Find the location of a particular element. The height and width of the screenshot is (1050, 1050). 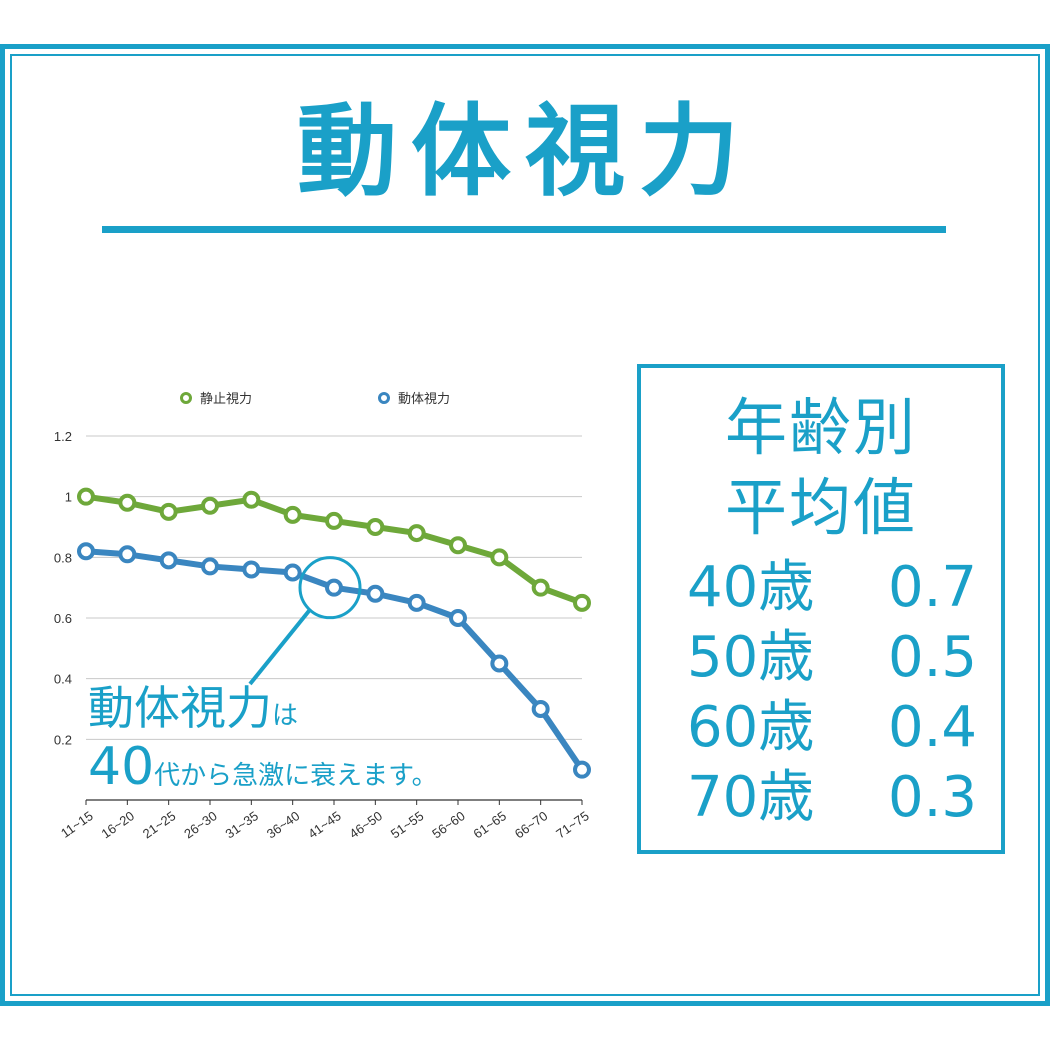

y-tick-label: 1.2 is located at coordinates (63, 436).